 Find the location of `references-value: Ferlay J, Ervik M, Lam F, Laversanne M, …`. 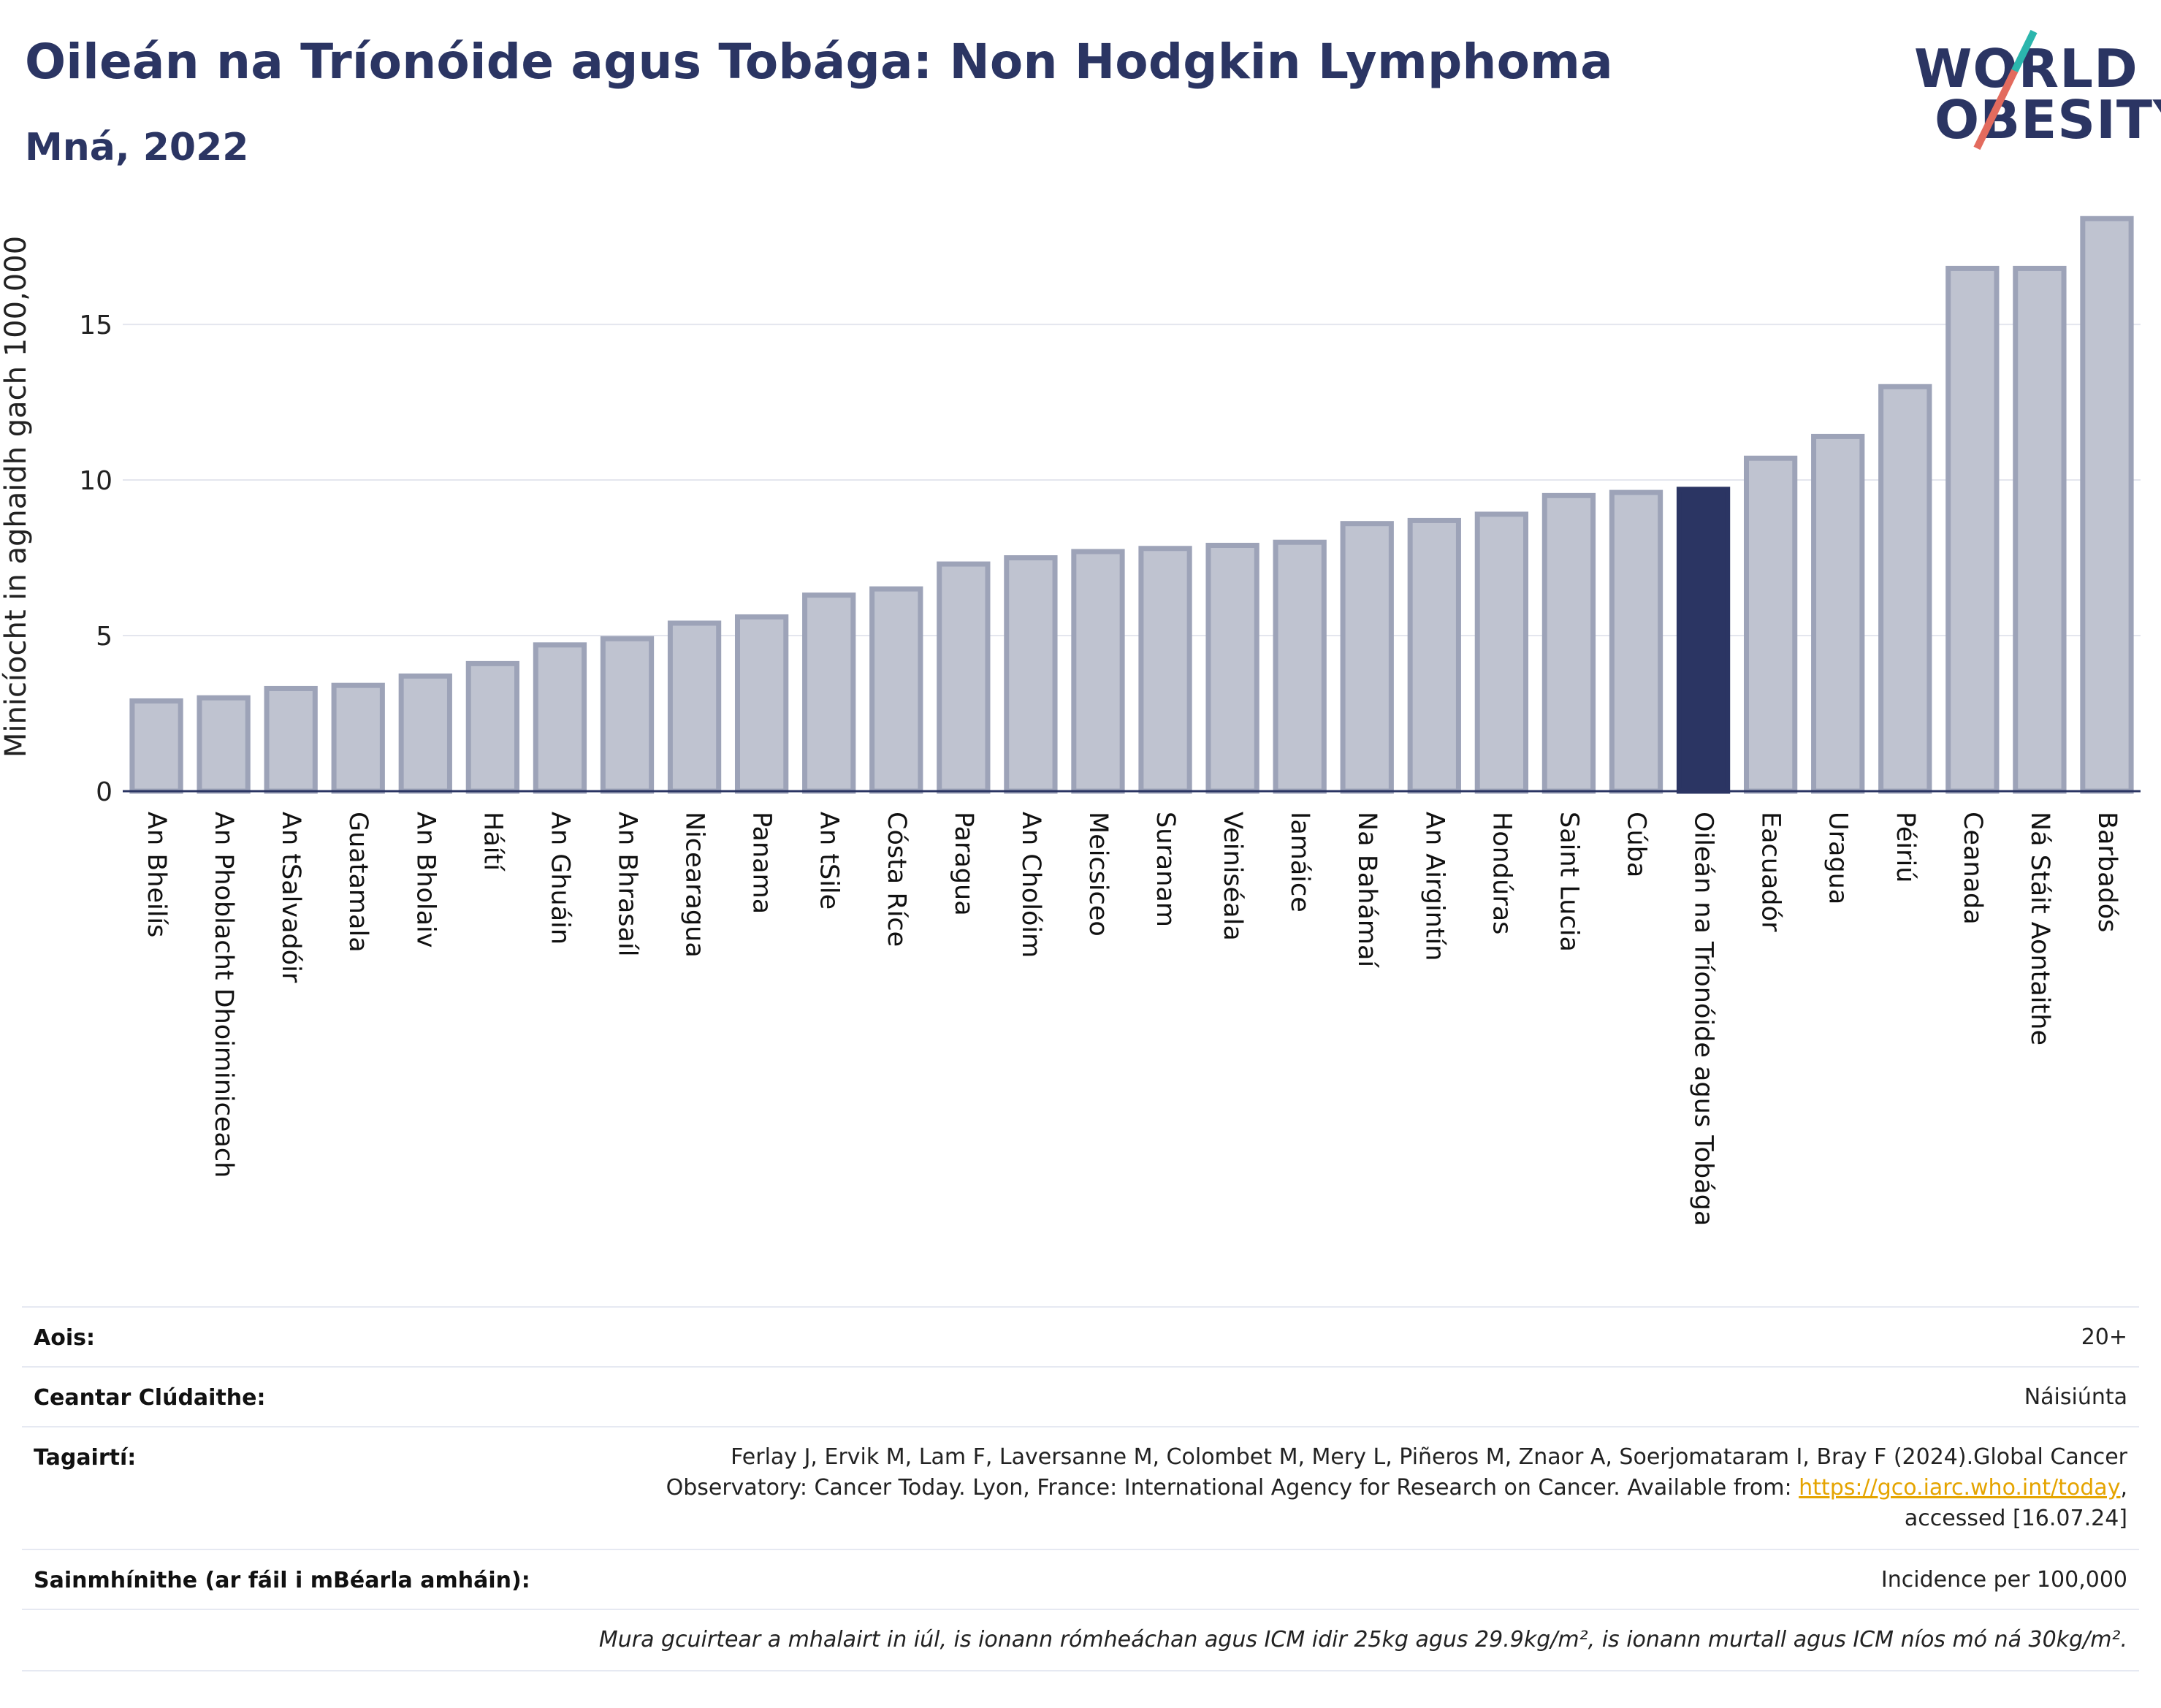

references-value: Ferlay J, Ervik M, Lam F, Laversanne M, … is located at coordinates (1396, 1488).